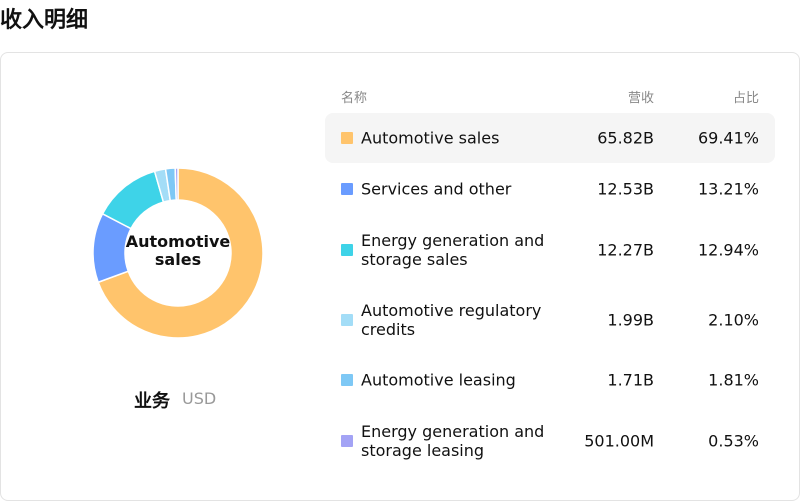 Image resolution: width=800 pixels, height=501 pixels. I want to click on row-name: Energy generation and storage sales, so click(453, 250).